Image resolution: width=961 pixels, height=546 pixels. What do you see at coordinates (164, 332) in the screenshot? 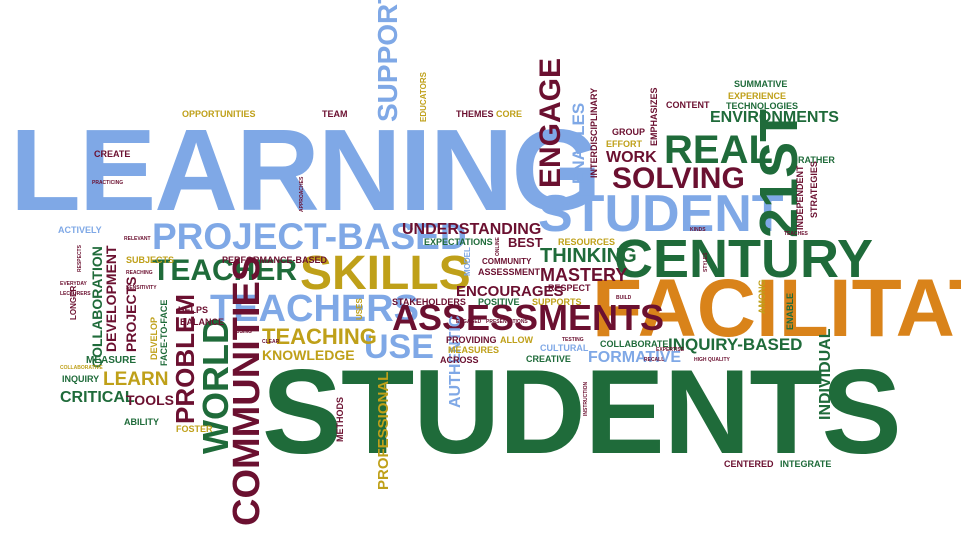
I see `word-face-to-face: FACE-TO-FACE` at bounding box center [164, 332].